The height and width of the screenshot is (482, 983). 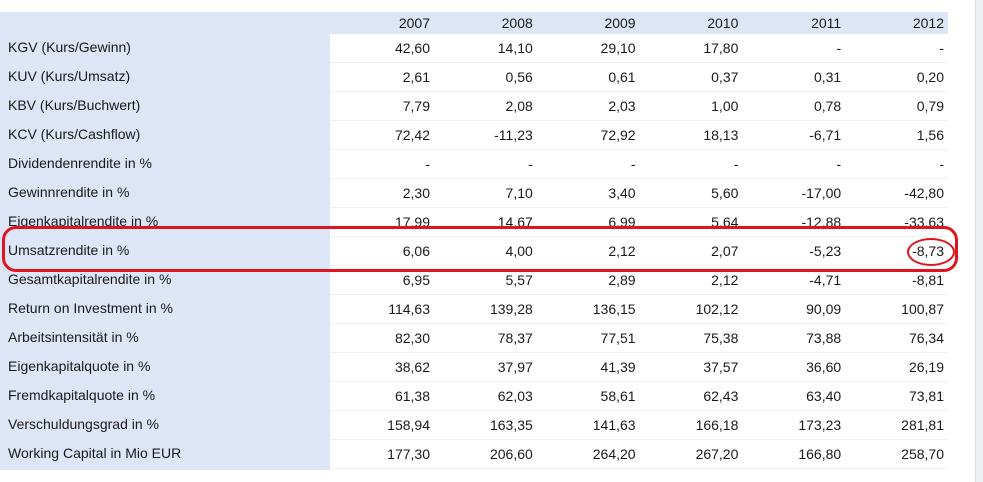 I want to click on cell-value: 1,56, so click(x=930, y=135).